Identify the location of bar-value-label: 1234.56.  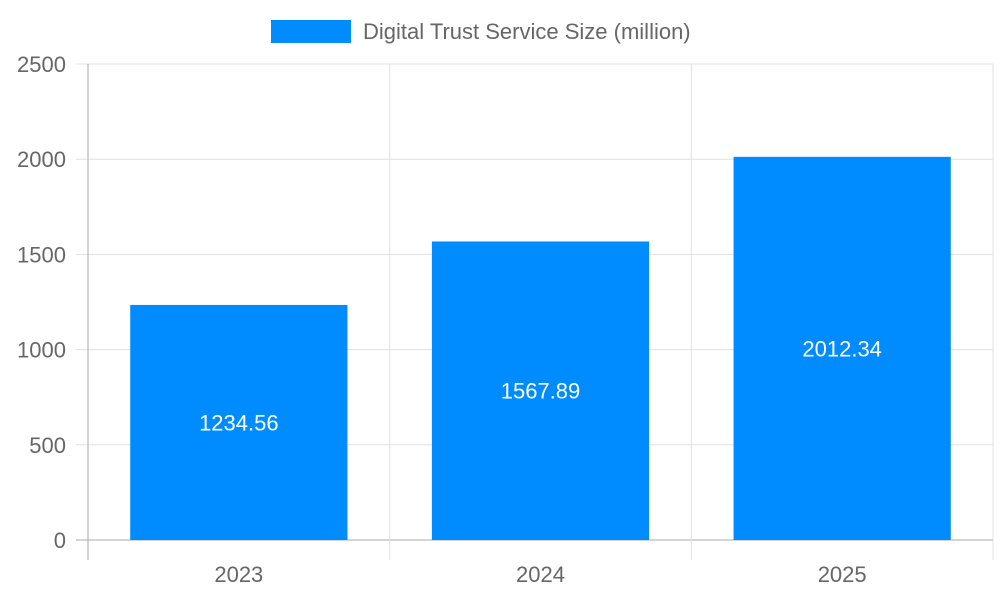
(239, 422).